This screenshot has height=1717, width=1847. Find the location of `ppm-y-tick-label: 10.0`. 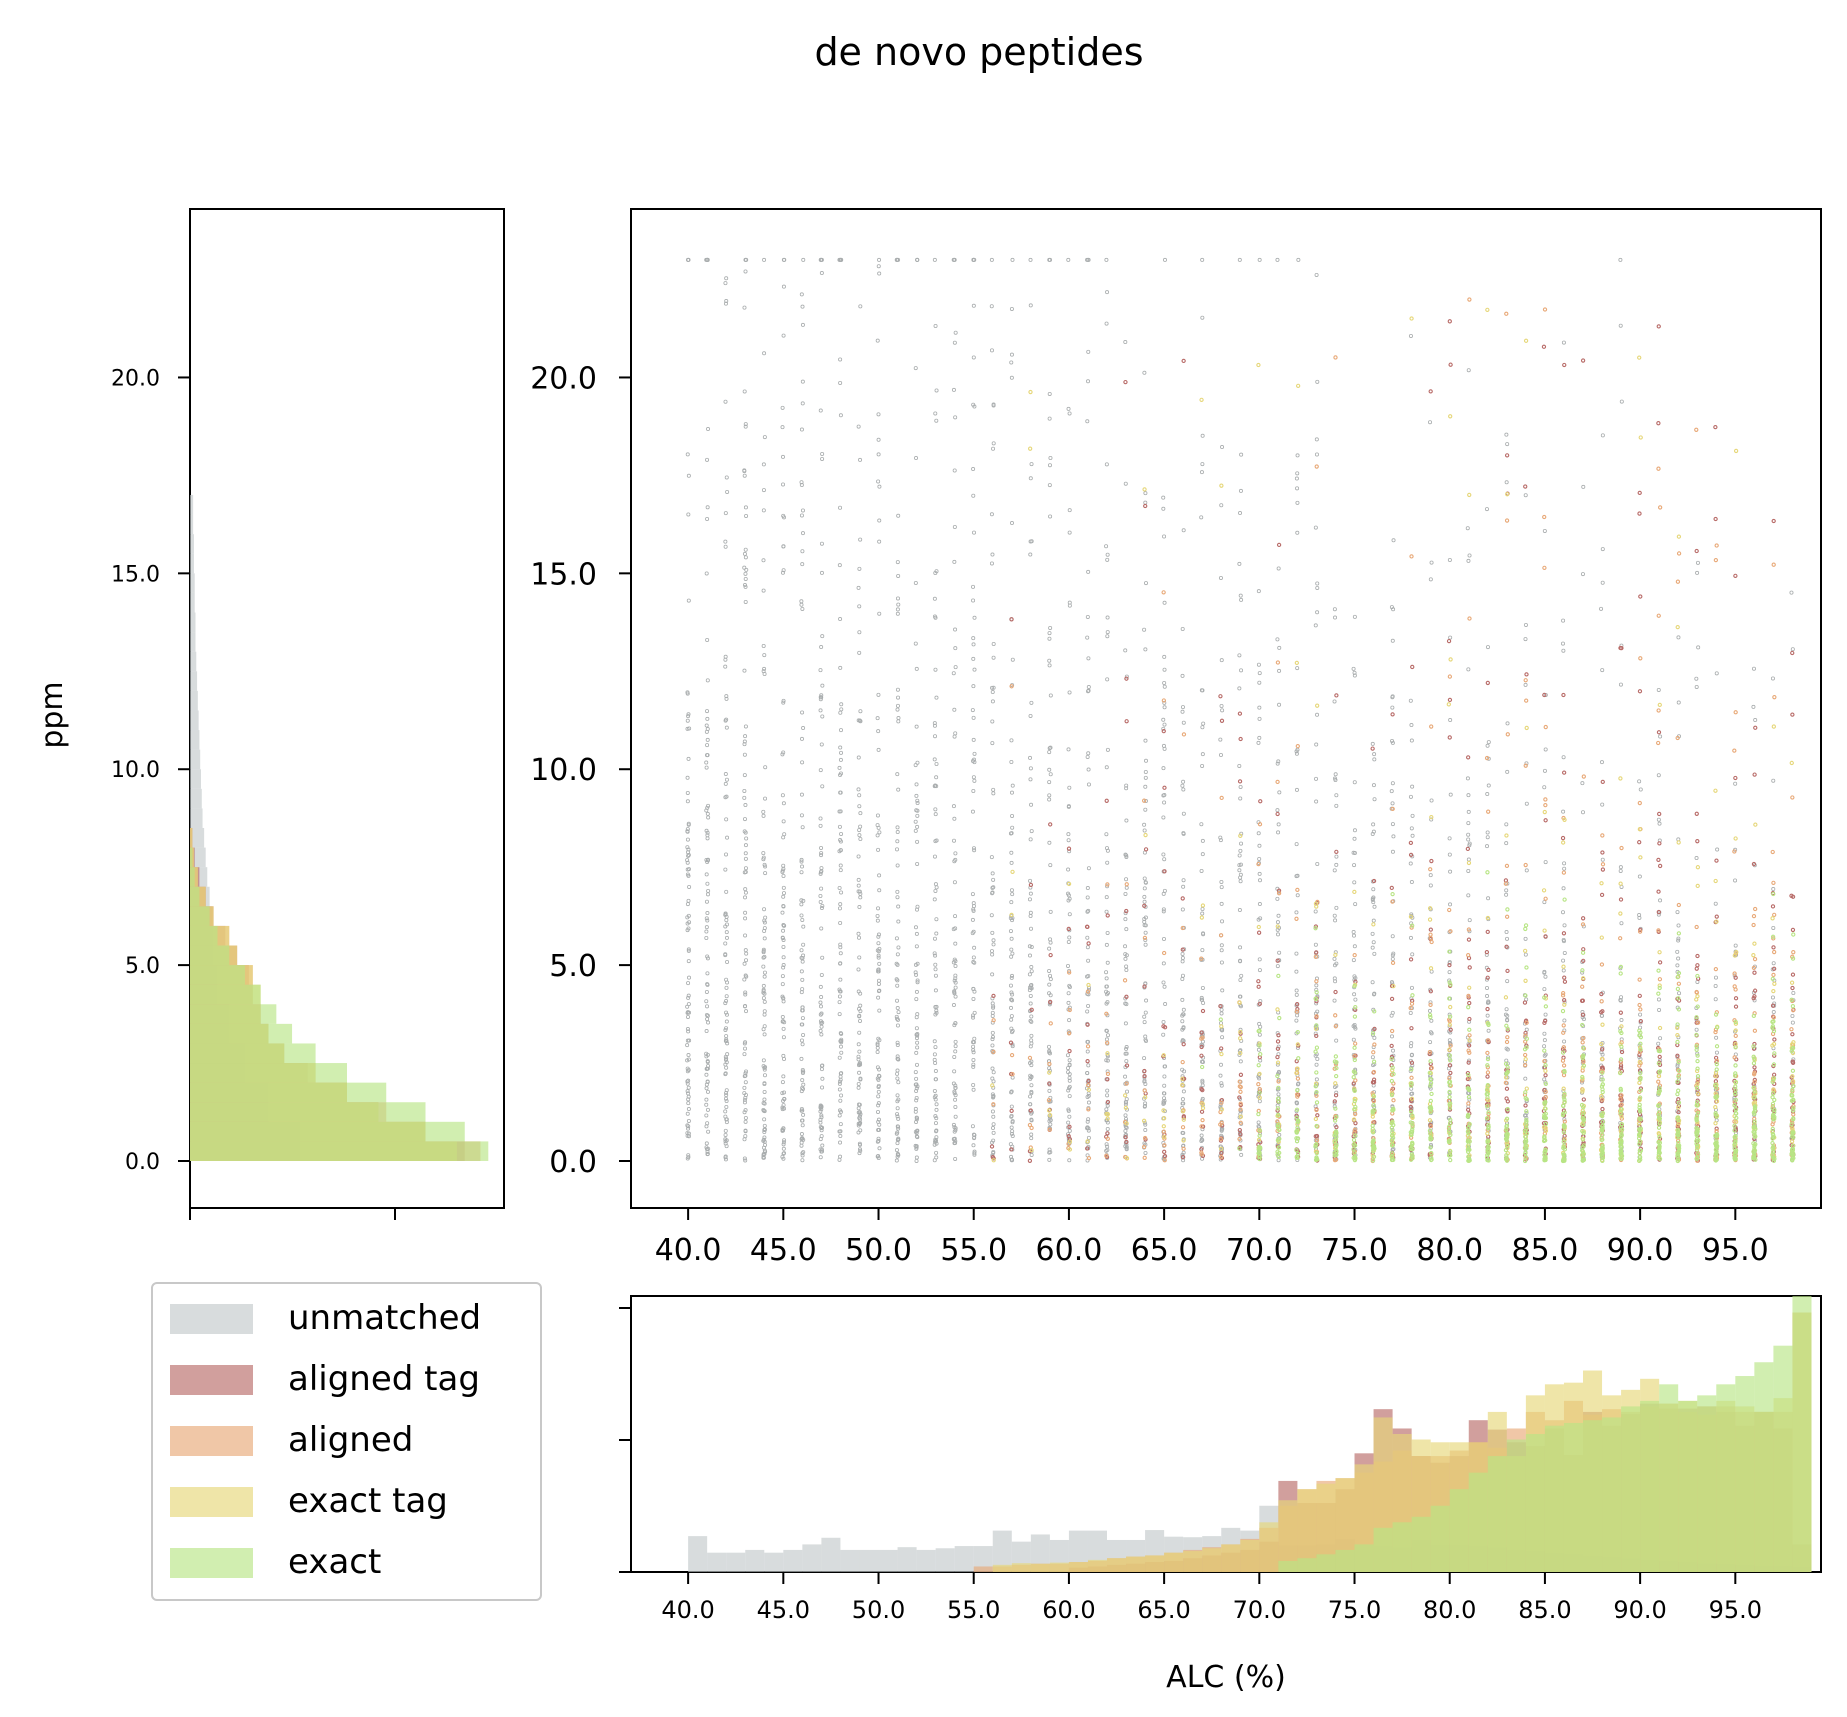

ppm-y-tick-label: 10.0 is located at coordinates (135, 770).